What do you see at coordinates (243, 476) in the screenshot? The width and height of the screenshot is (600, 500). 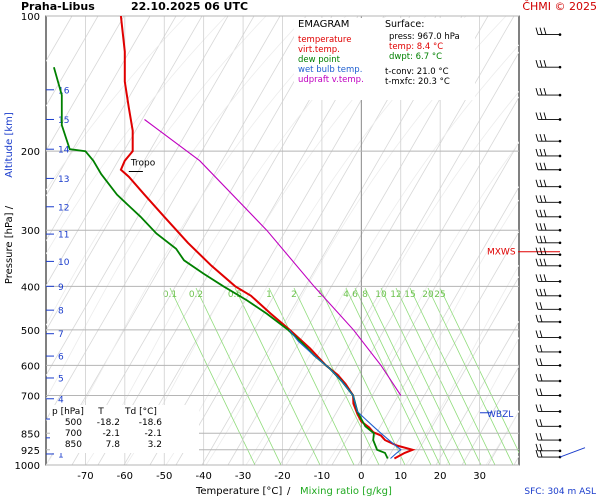 I see `x-tick-label: -30` at bounding box center [243, 476].